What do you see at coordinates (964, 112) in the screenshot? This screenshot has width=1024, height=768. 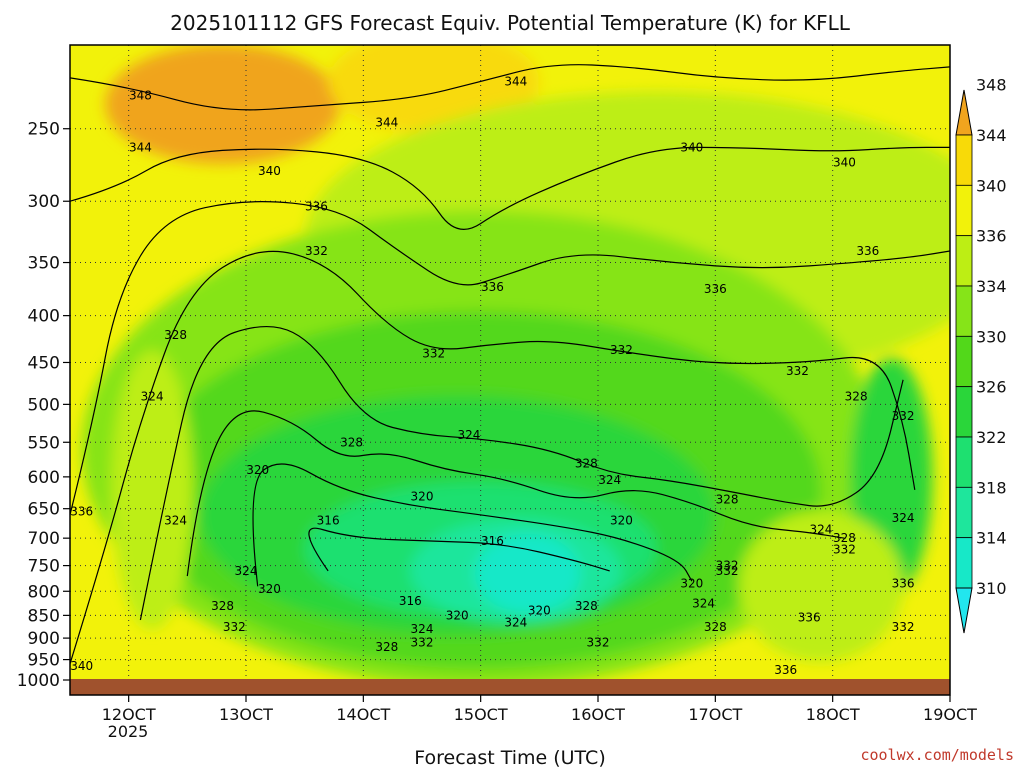 I see `colorbar-arrow-top` at bounding box center [964, 112].